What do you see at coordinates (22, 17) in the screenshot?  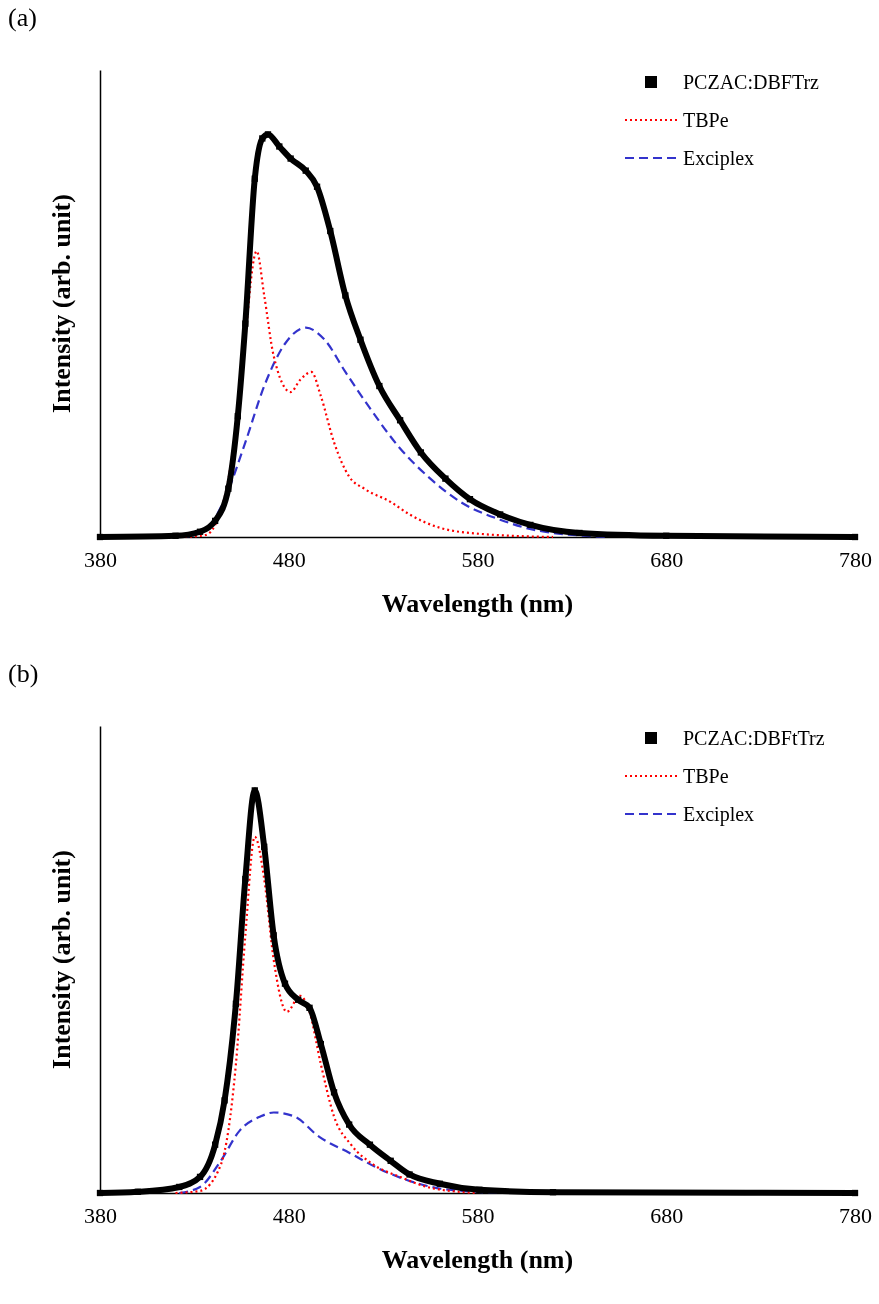 I see `chart-title: (a)` at bounding box center [22, 17].